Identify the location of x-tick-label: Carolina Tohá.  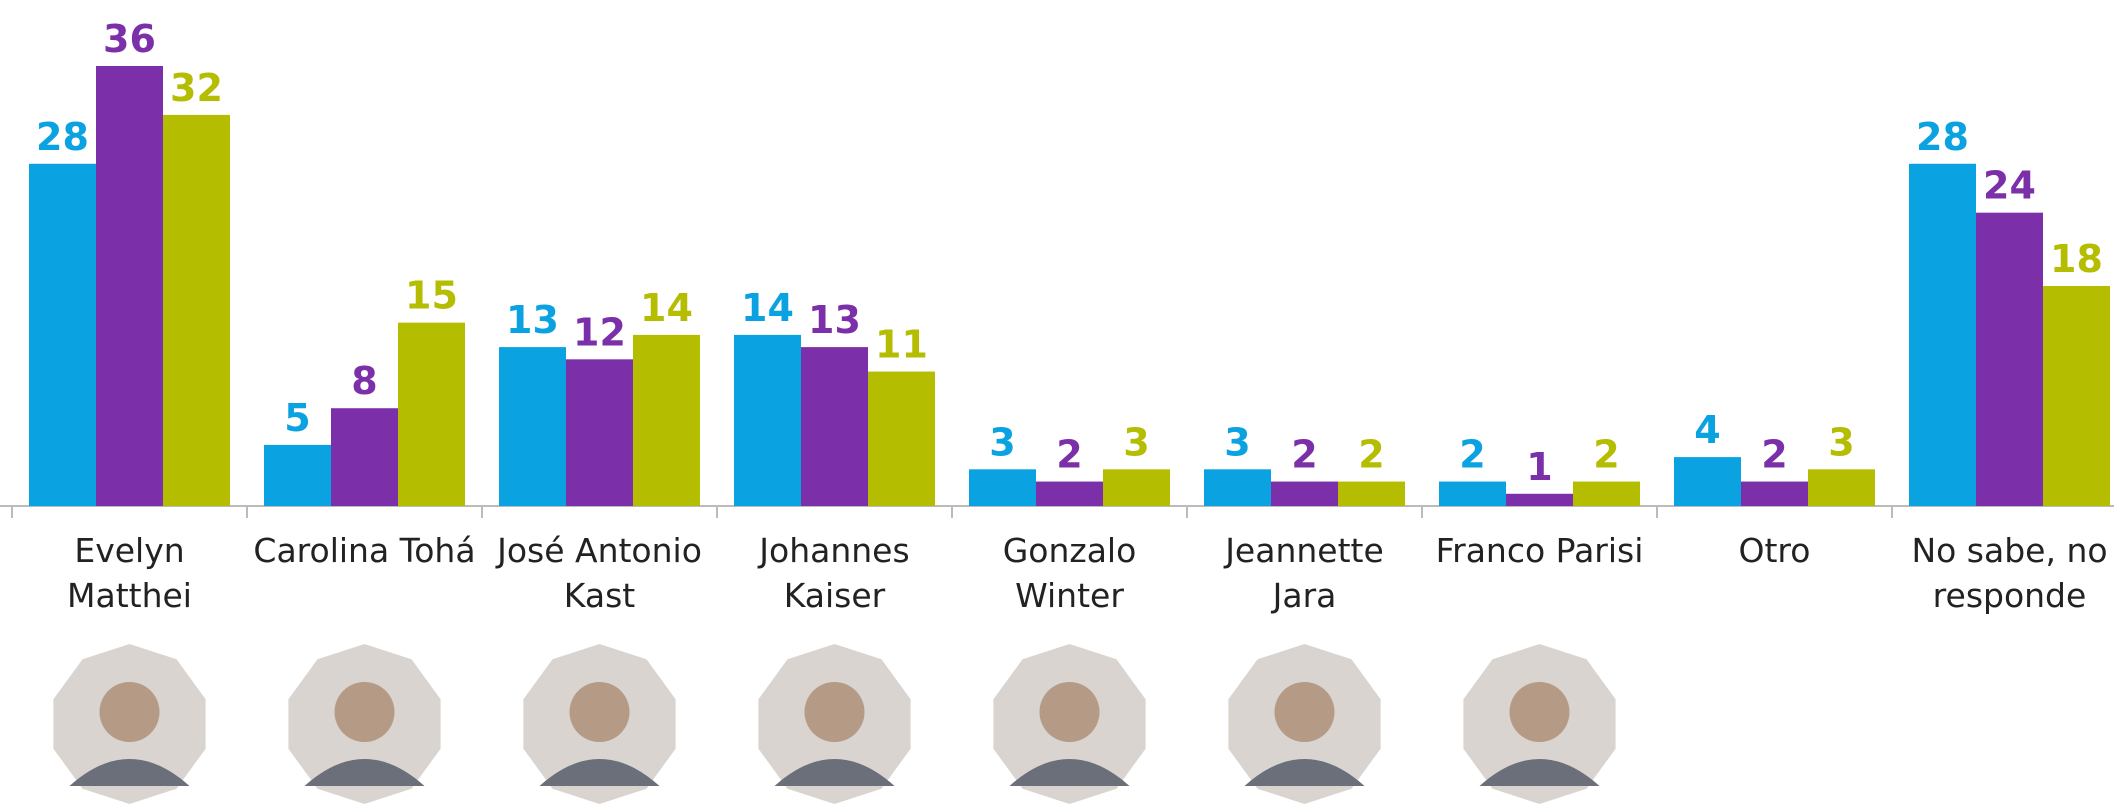
(364, 550).